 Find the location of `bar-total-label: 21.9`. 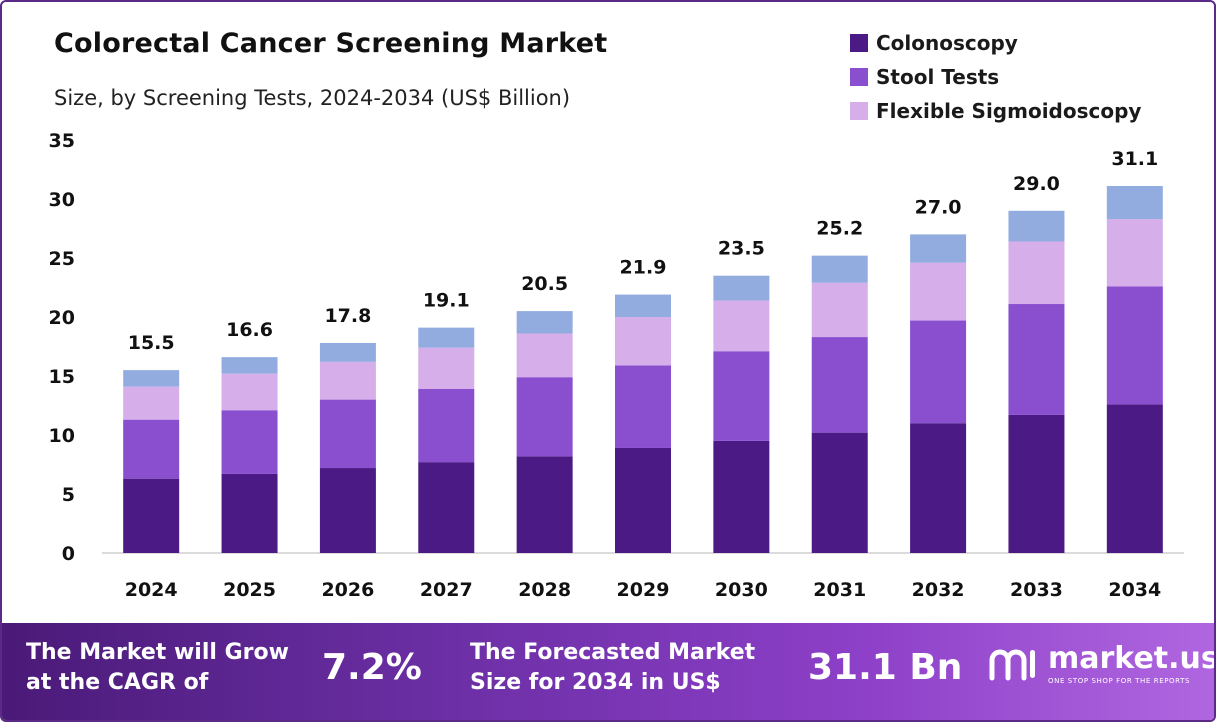

bar-total-label: 21.9 is located at coordinates (643, 268).